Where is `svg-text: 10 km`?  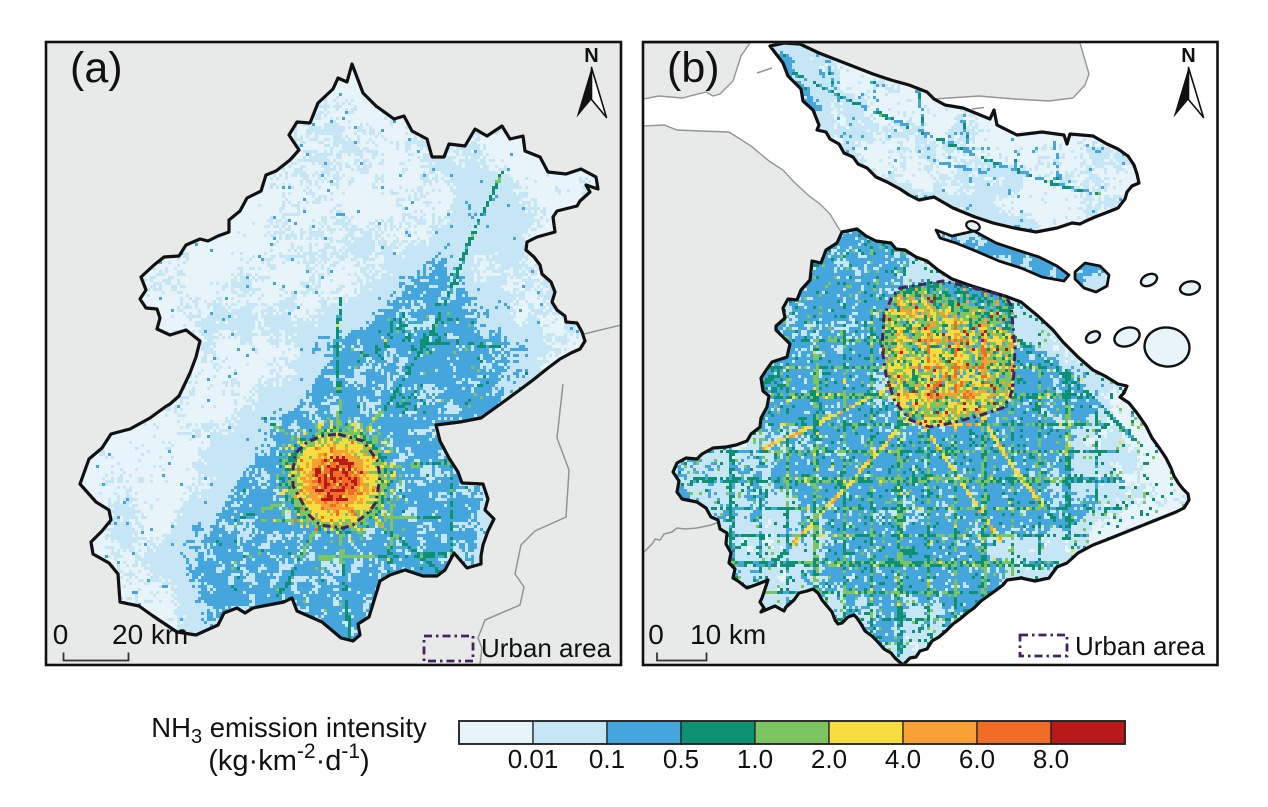
svg-text: 10 km is located at coordinates (728, 634).